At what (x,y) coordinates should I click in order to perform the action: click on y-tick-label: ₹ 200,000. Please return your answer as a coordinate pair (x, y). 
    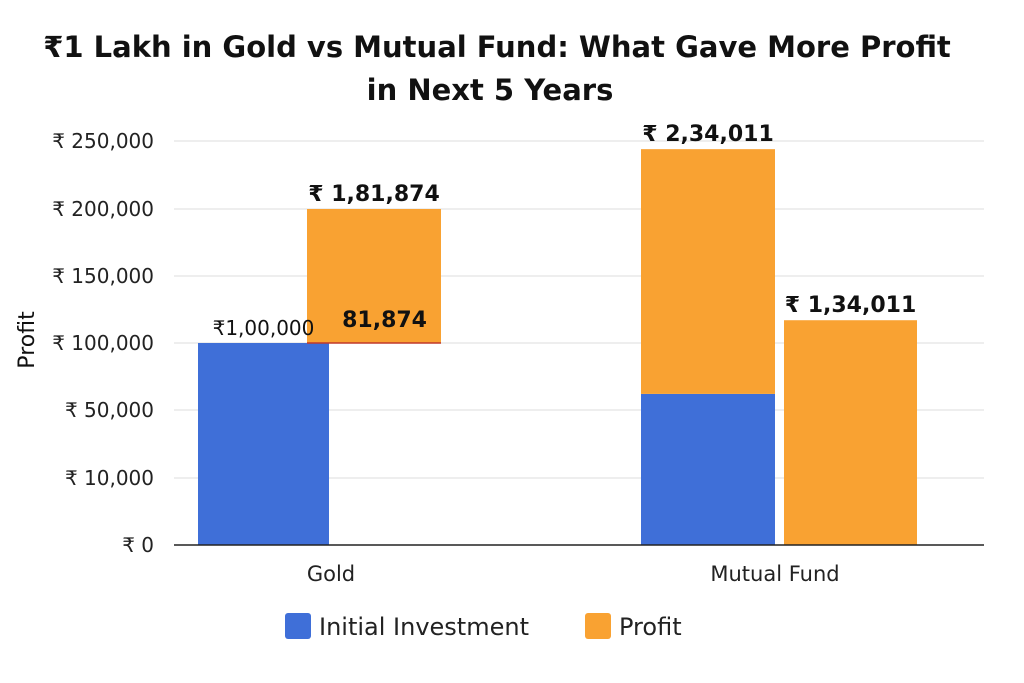
    Looking at the image, I should click on (103, 209).